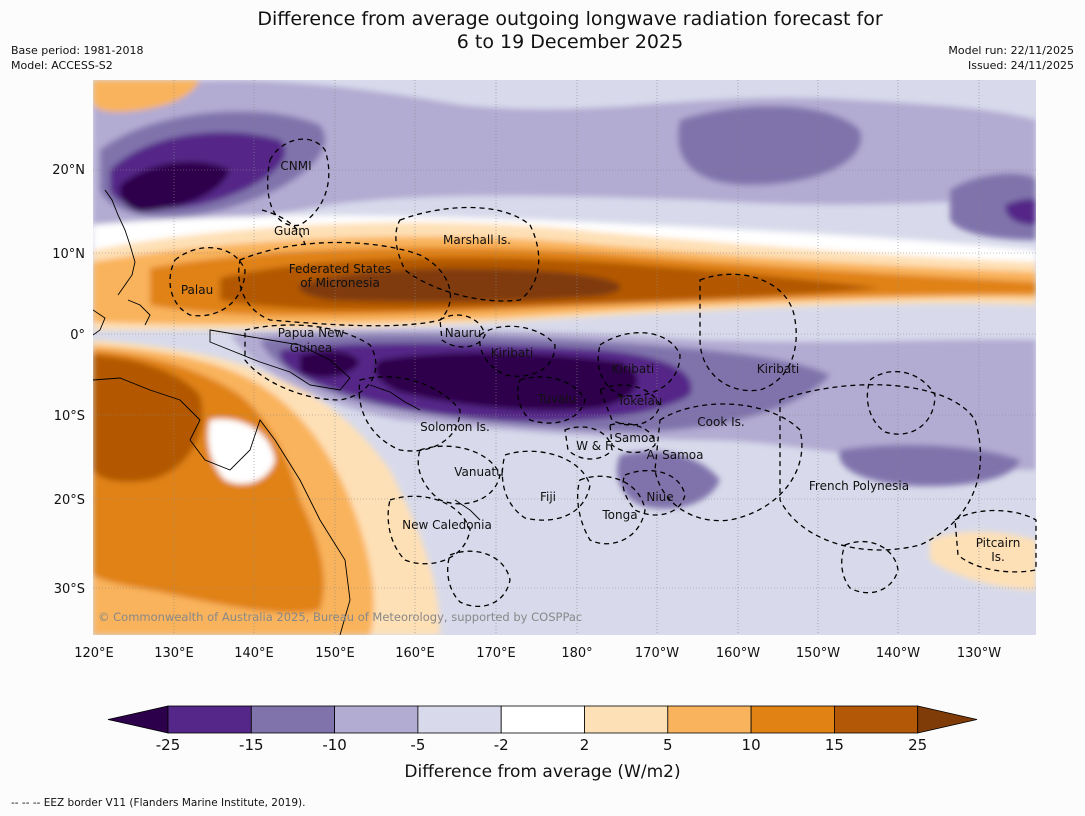  I want to click on eez-tonga, so click(611, 510).